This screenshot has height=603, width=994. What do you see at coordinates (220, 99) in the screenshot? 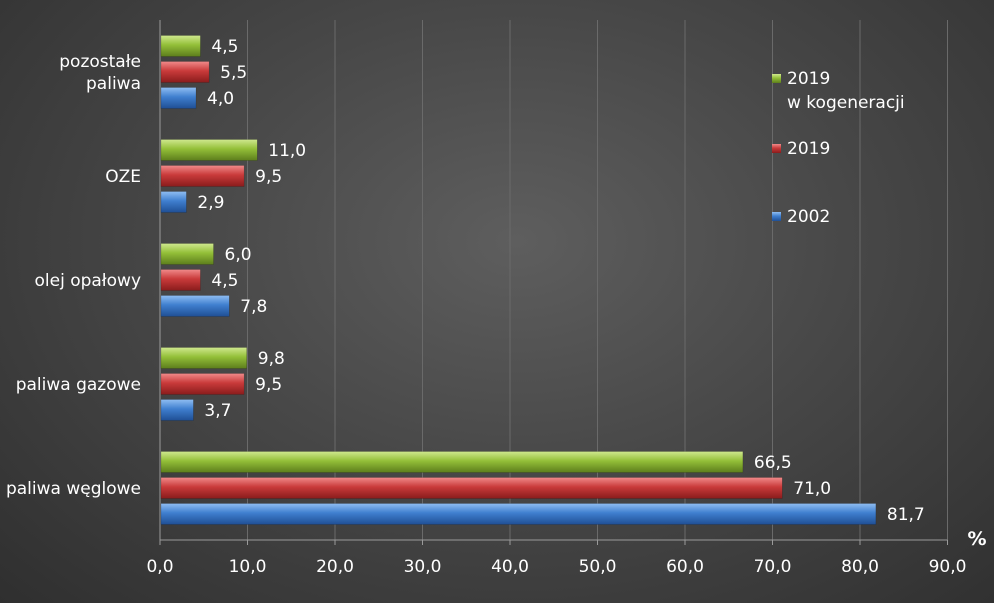
I see `data-label: 4,0` at bounding box center [220, 99].